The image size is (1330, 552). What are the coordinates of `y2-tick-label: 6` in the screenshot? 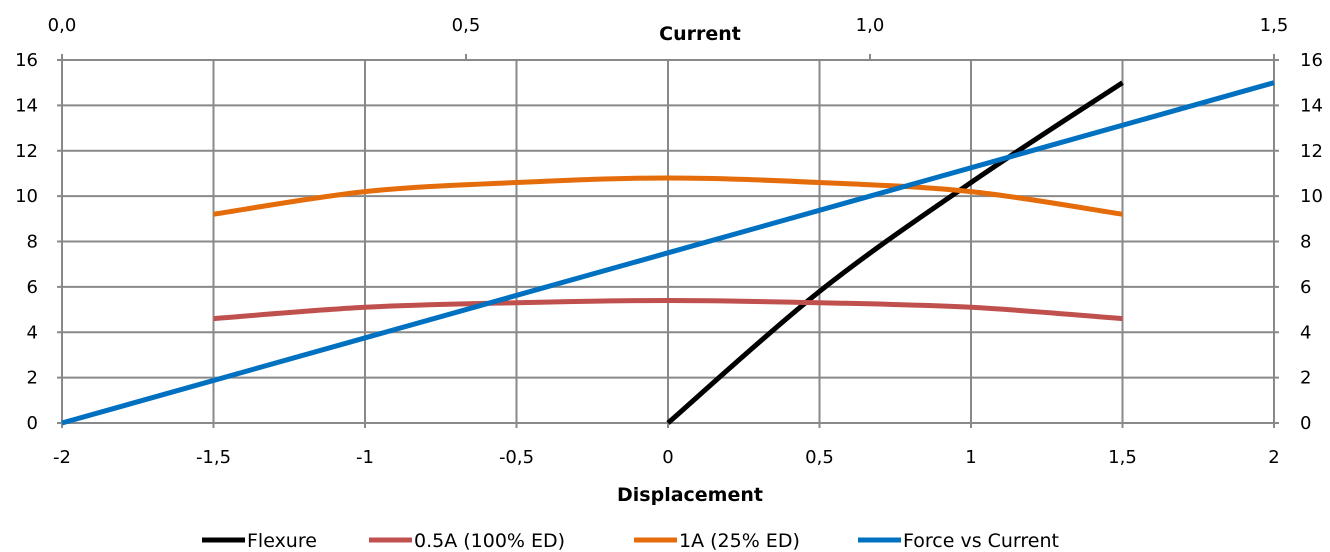 It's located at (1305, 287).